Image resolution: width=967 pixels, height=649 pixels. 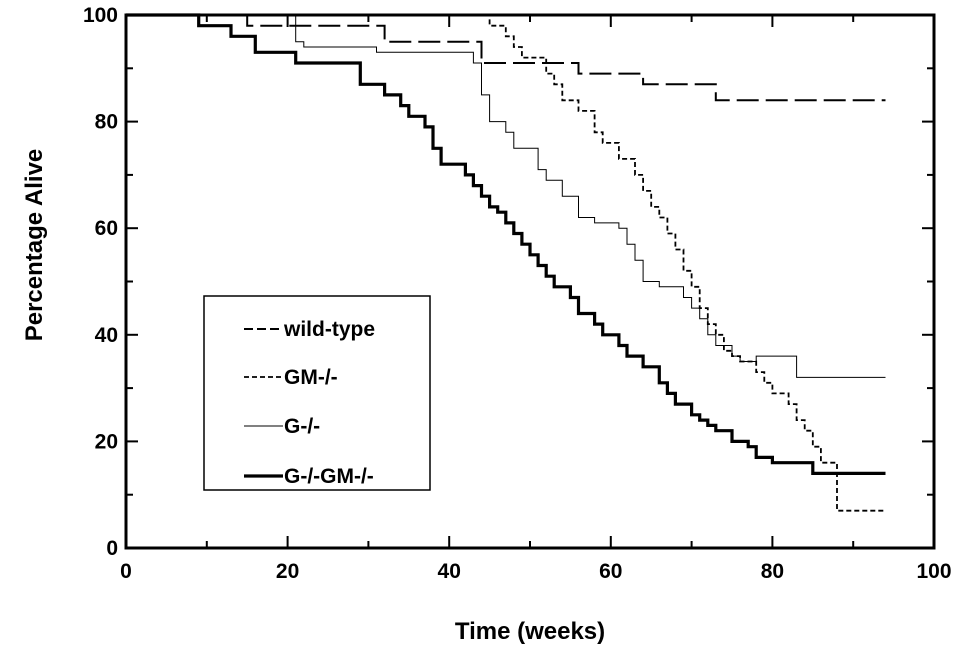 I want to click on legend: wild-type GM-/- G-/- G-/-GM-/-, so click(x=317, y=393).